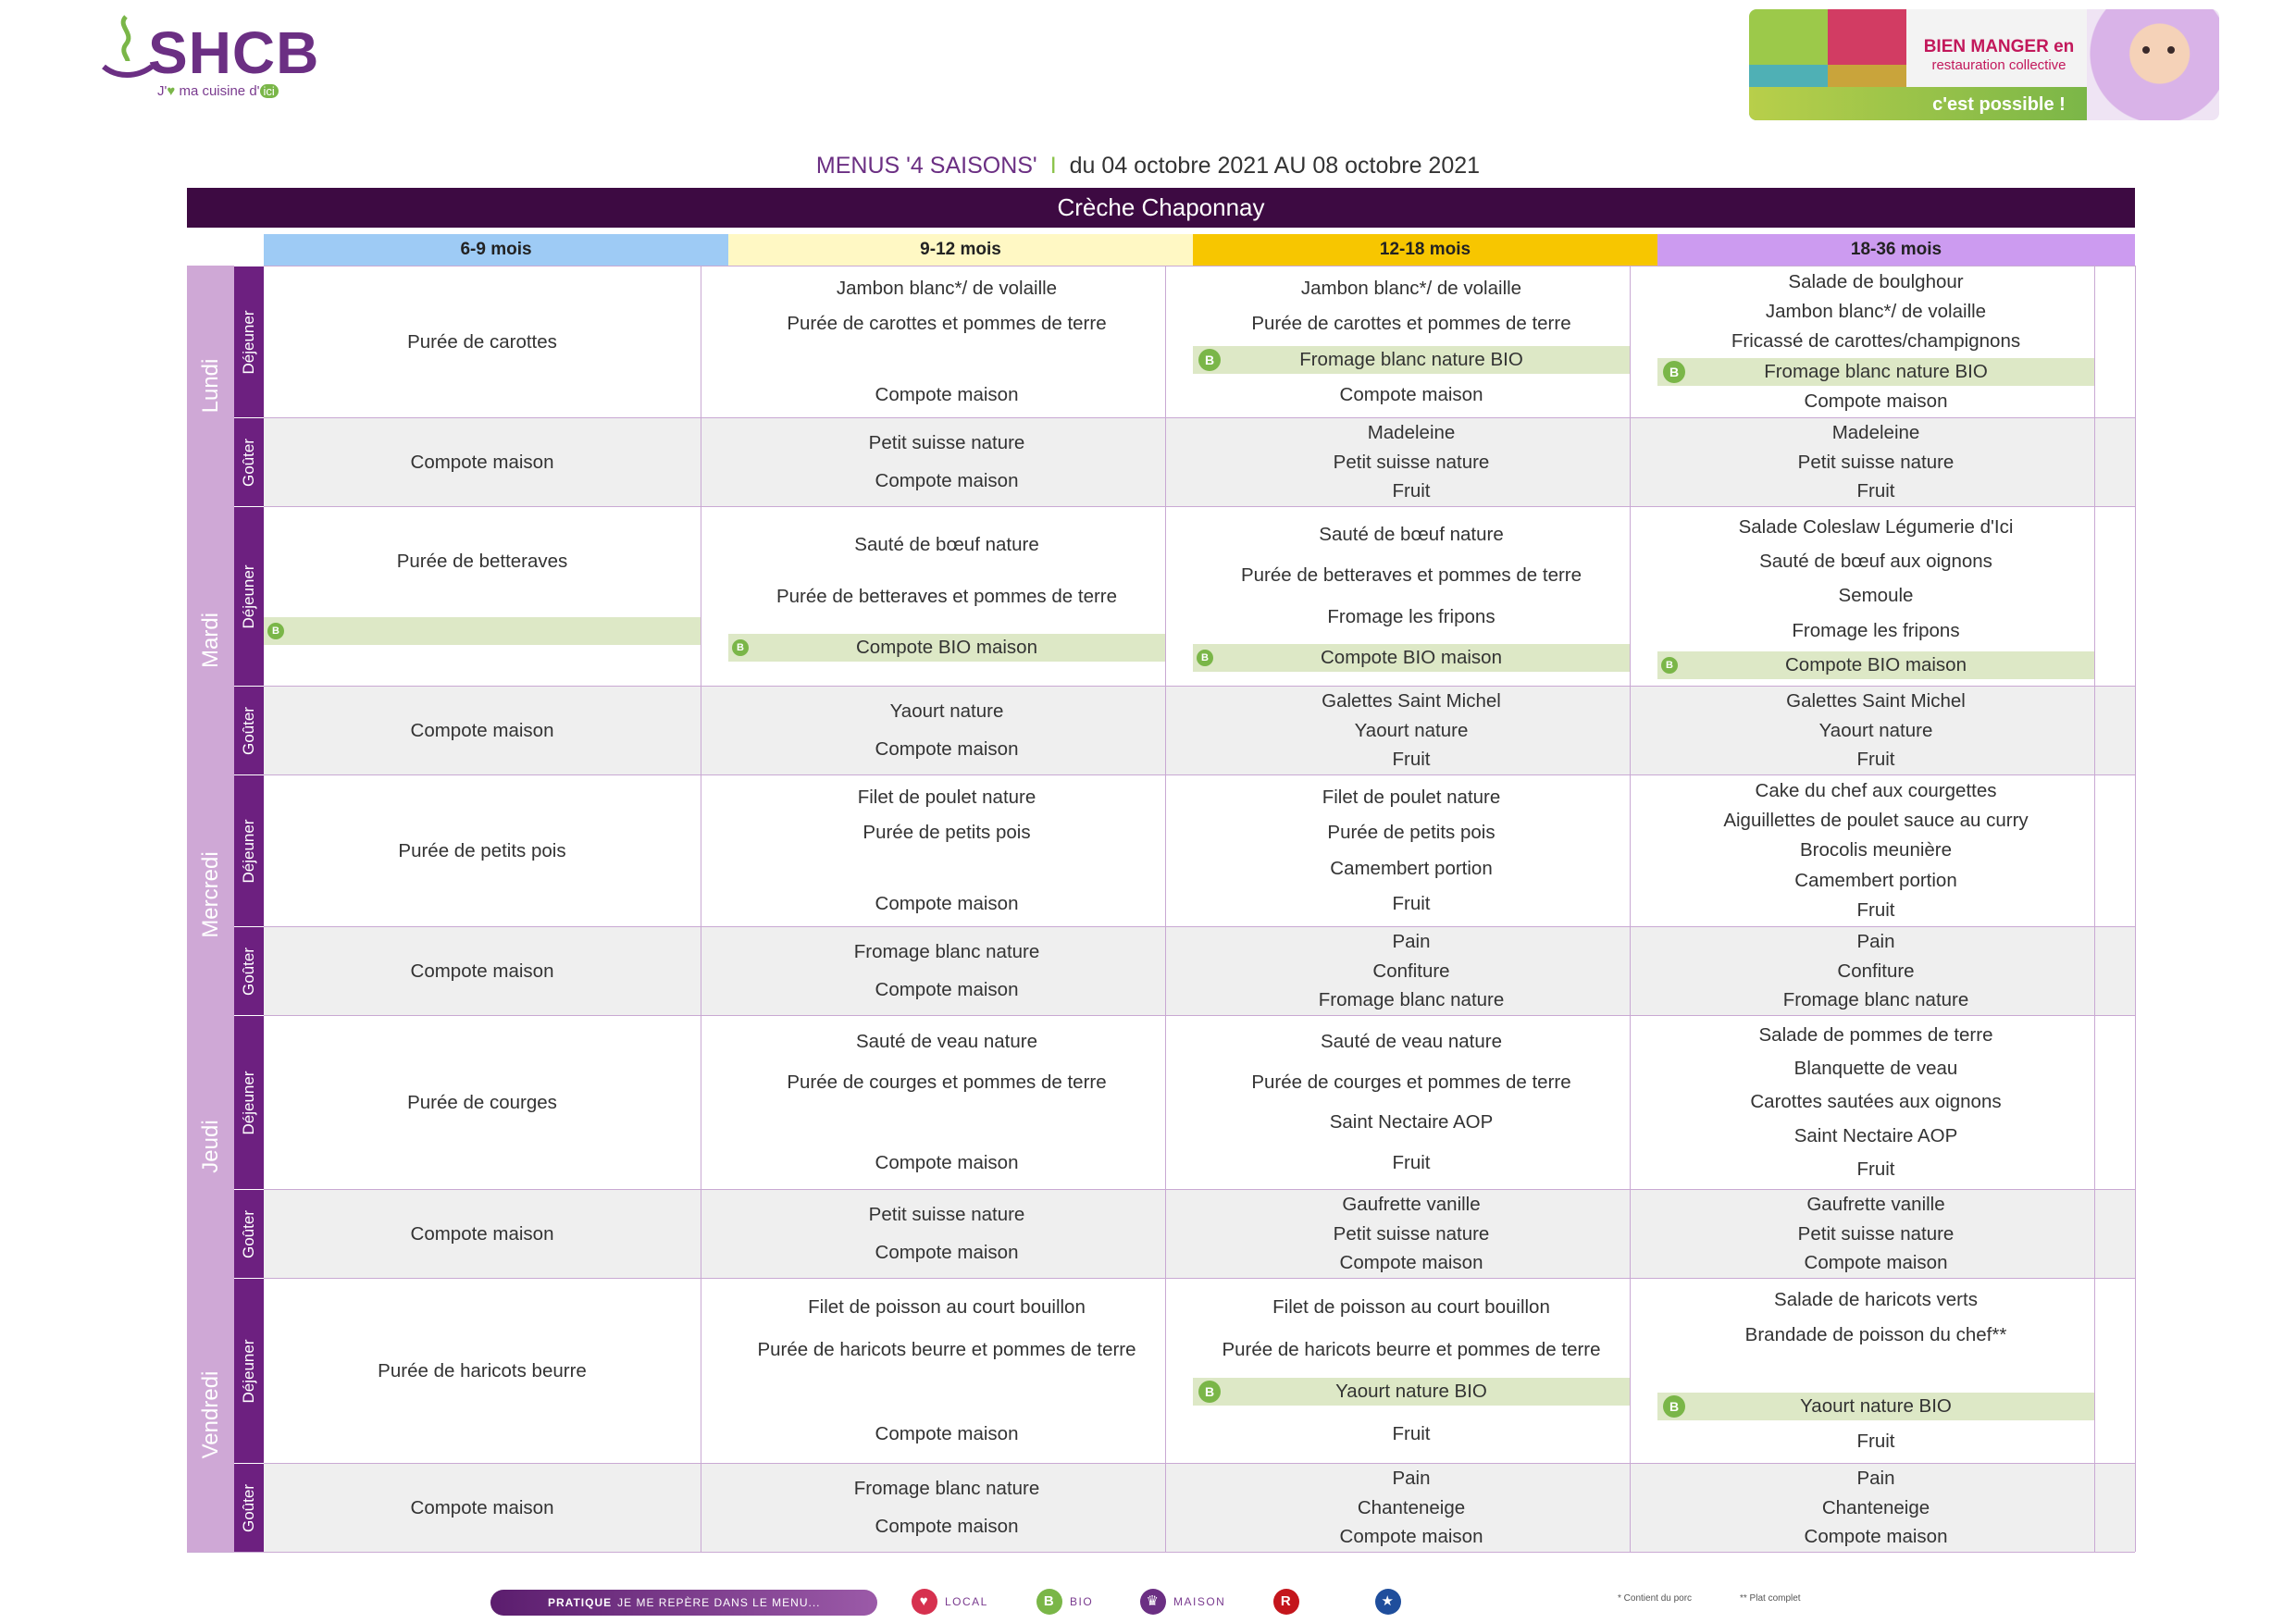  What do you see at coordinates (1053, 166) in the screenshot?
I see `title-separator: I` at bounding box center [1053, 166].